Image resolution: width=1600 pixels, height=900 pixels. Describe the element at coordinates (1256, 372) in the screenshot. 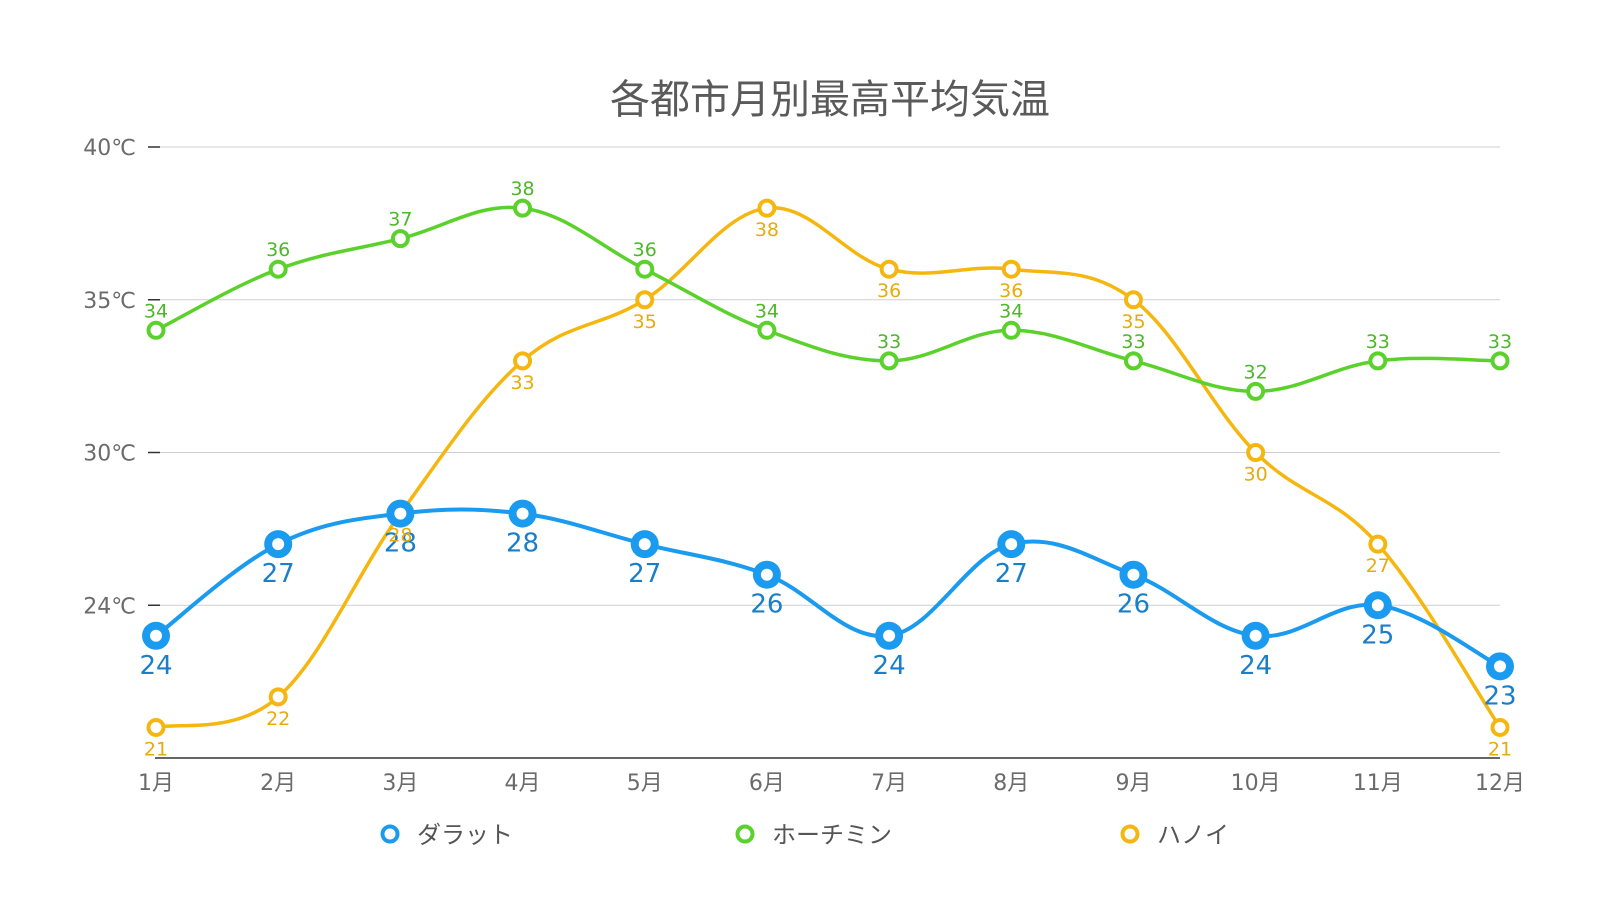

I see `data-label: 32` at that location.